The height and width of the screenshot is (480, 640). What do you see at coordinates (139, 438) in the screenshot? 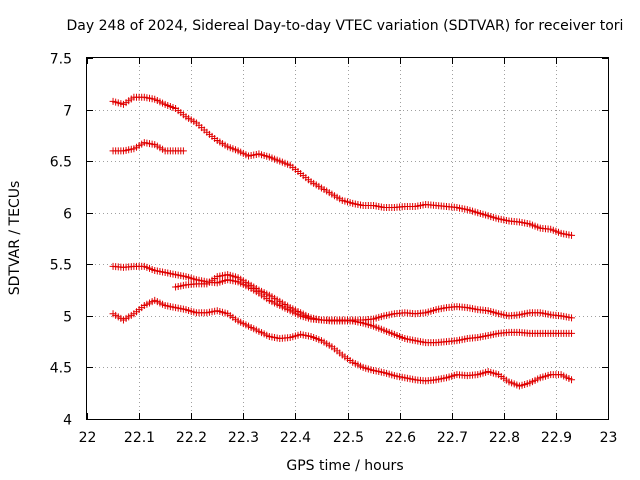
I see `x-tick-label: 22.1` at bounding box center [139, 438].